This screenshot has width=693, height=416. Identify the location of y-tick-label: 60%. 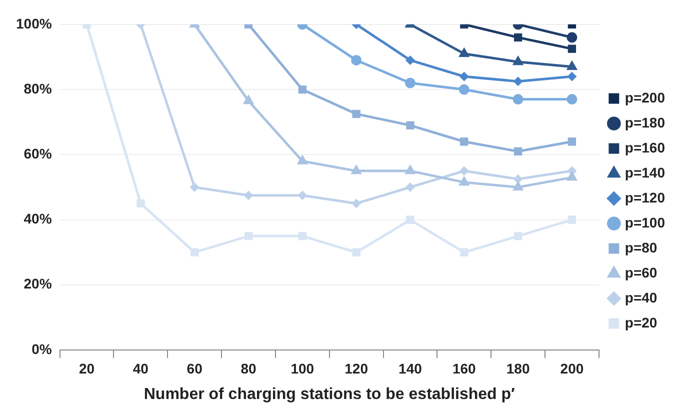
(38, 154).